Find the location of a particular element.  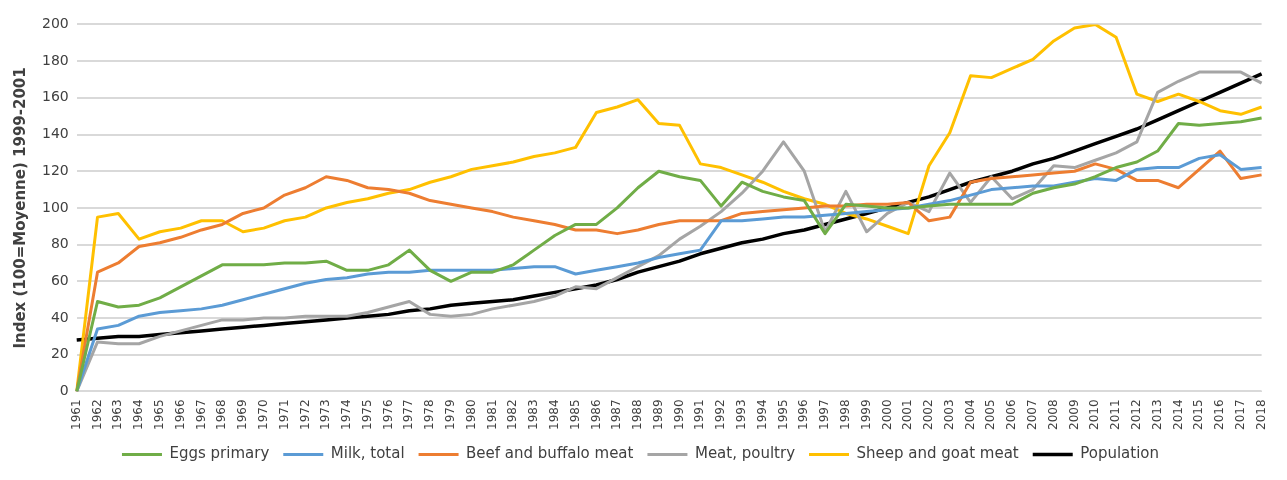

y-tick-label: 0 is located at coordinates (64, 390).